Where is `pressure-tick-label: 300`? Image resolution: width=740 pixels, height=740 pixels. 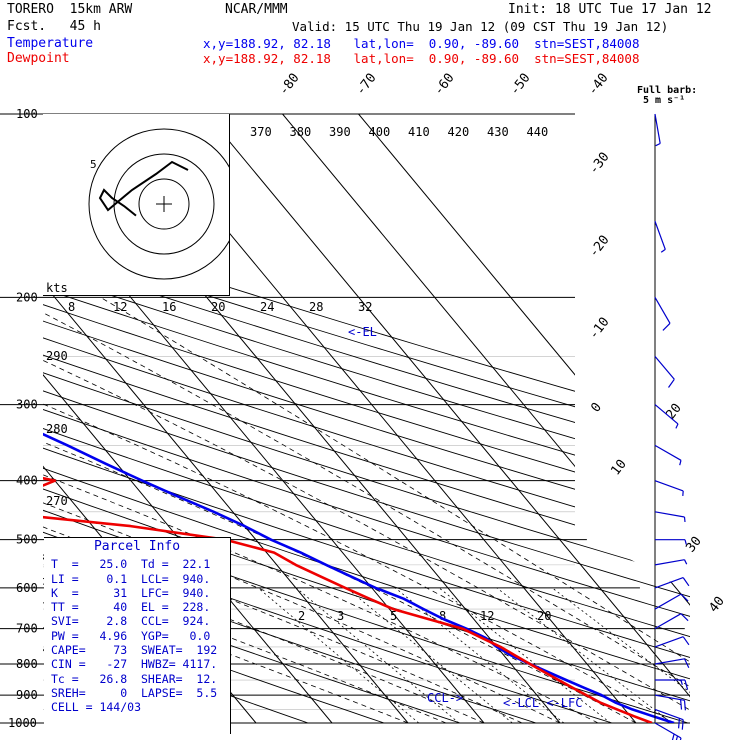
pressure-tick-label: 300 is located at coordinates (27, 405).